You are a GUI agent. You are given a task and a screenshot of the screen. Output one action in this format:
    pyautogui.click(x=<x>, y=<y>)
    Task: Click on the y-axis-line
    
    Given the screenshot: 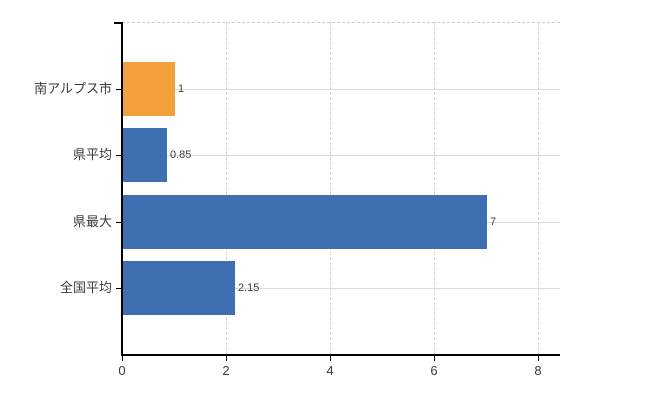 What is the action you would take?
    pyautogui.click(x=122, y=188)
    